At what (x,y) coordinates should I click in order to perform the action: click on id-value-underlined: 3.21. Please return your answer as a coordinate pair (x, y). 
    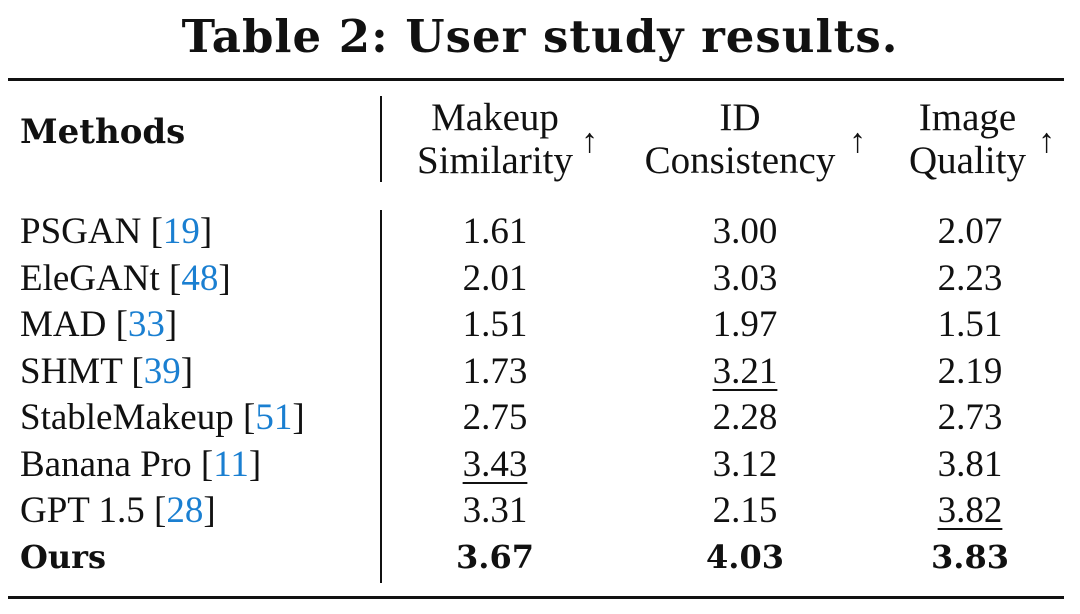
    Looking at the image, I should click on (745, 371).